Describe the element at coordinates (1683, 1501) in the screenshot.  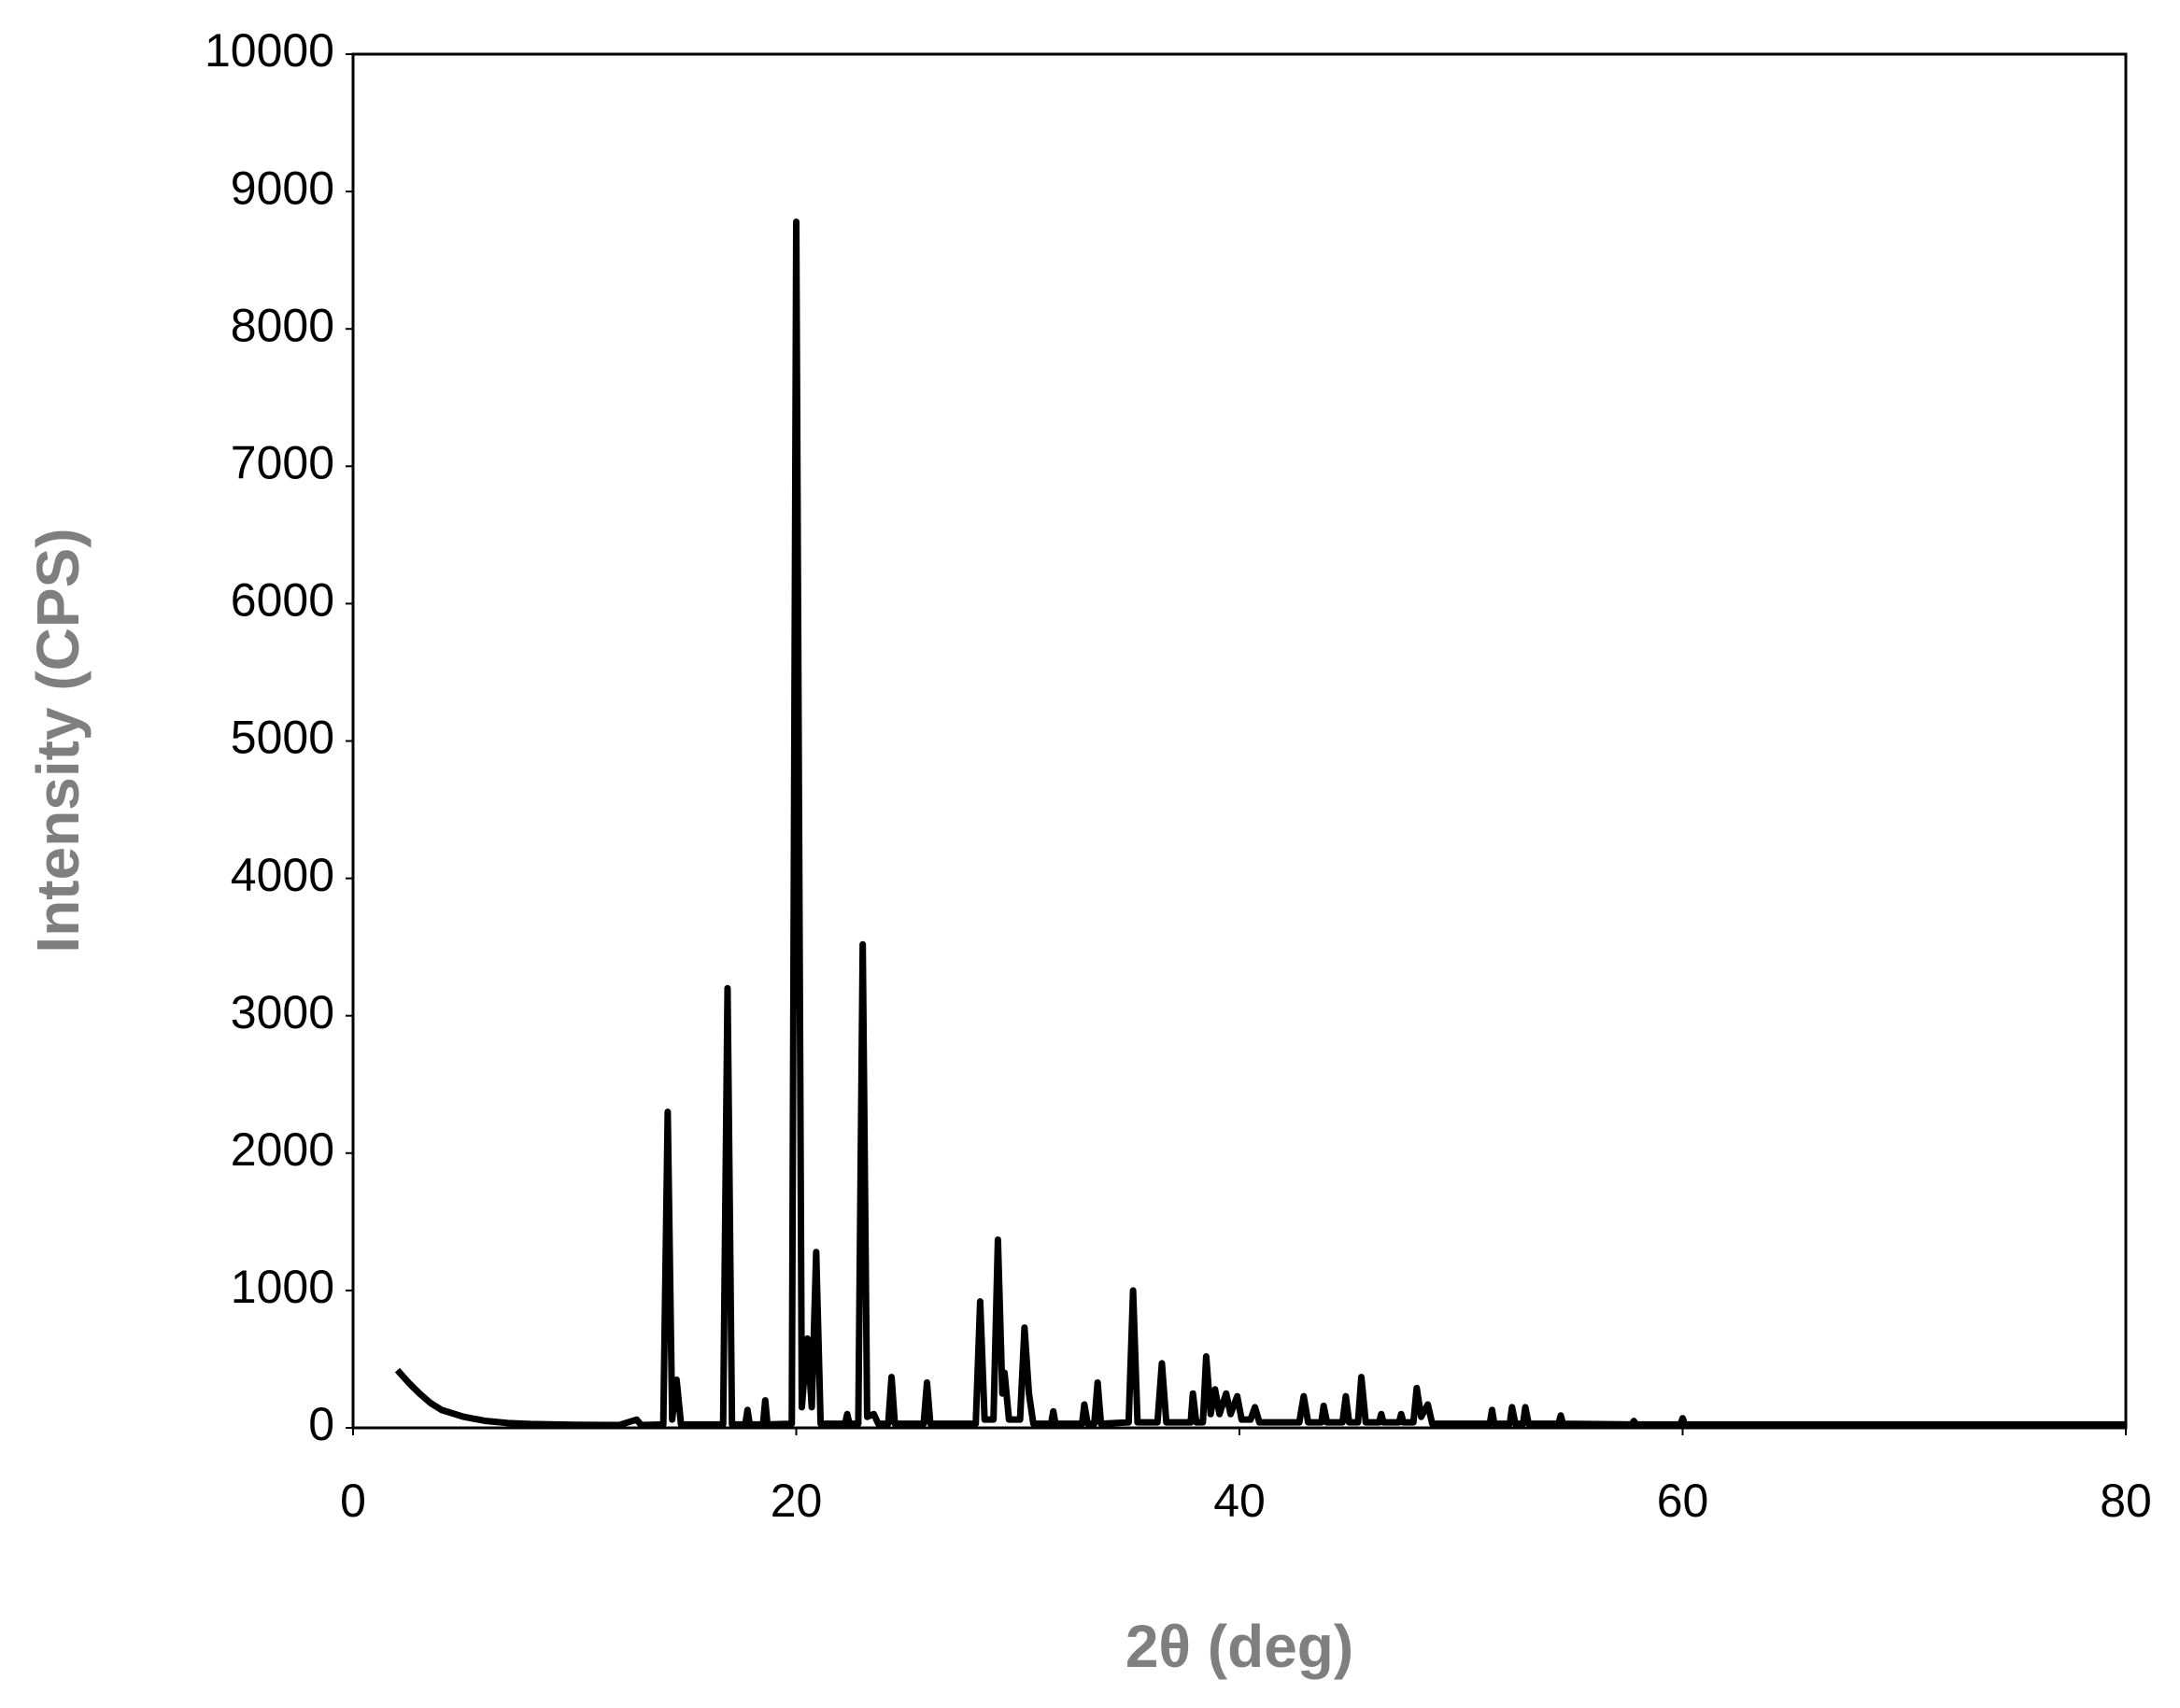
I see `x-tick-label: 60` at that location.